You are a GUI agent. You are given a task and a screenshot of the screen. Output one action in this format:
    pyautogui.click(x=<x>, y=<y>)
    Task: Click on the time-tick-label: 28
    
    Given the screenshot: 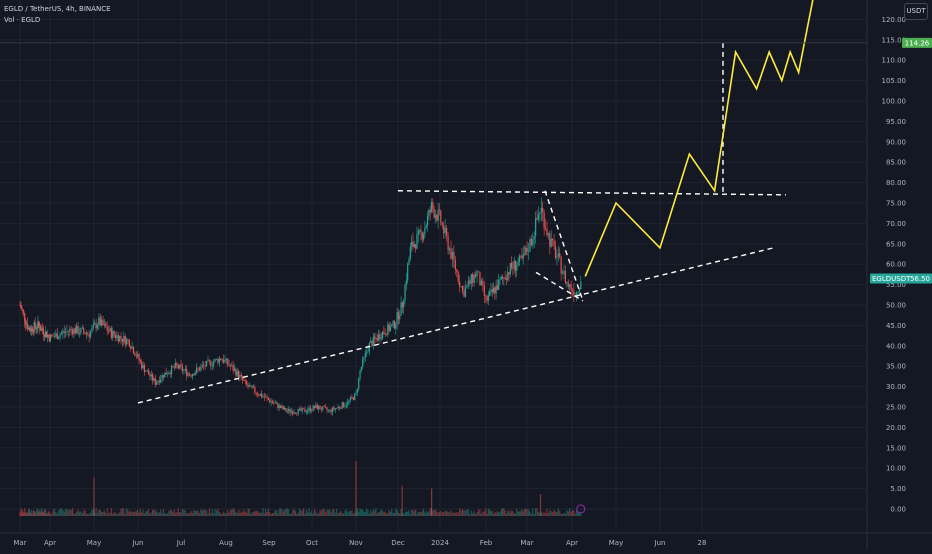 What is the action you would take?
    pyautogui.click(x=702, y=543)
    